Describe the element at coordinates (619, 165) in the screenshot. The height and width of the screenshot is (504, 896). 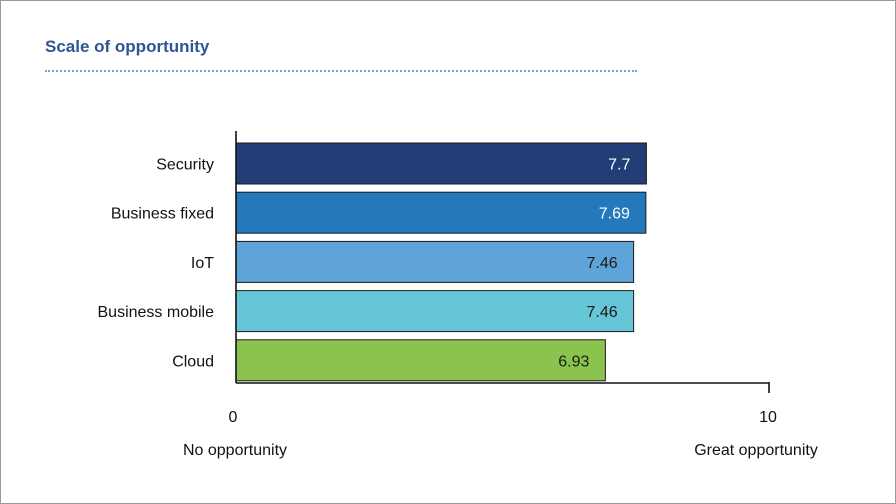
I see `value-label: 7.7` at that location.